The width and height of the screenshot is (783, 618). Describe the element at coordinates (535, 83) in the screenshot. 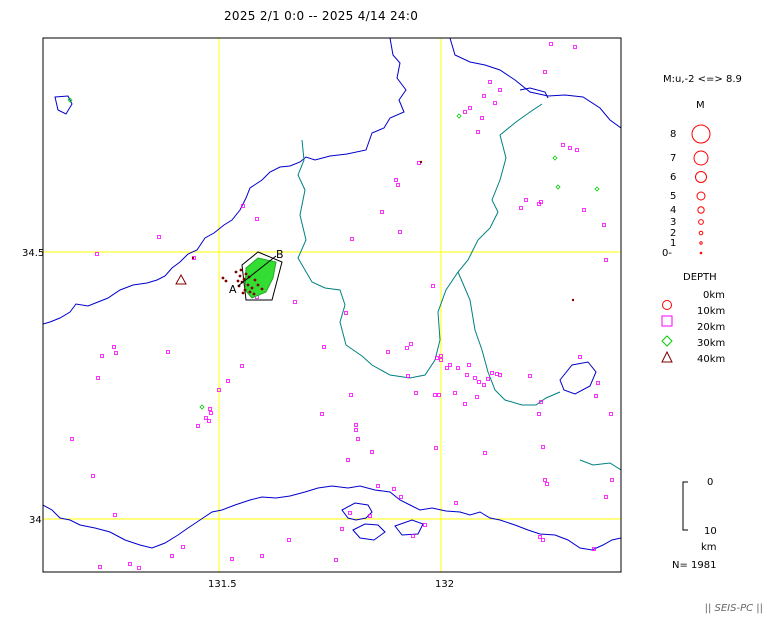

I see `coastline-east-sea` at that location.